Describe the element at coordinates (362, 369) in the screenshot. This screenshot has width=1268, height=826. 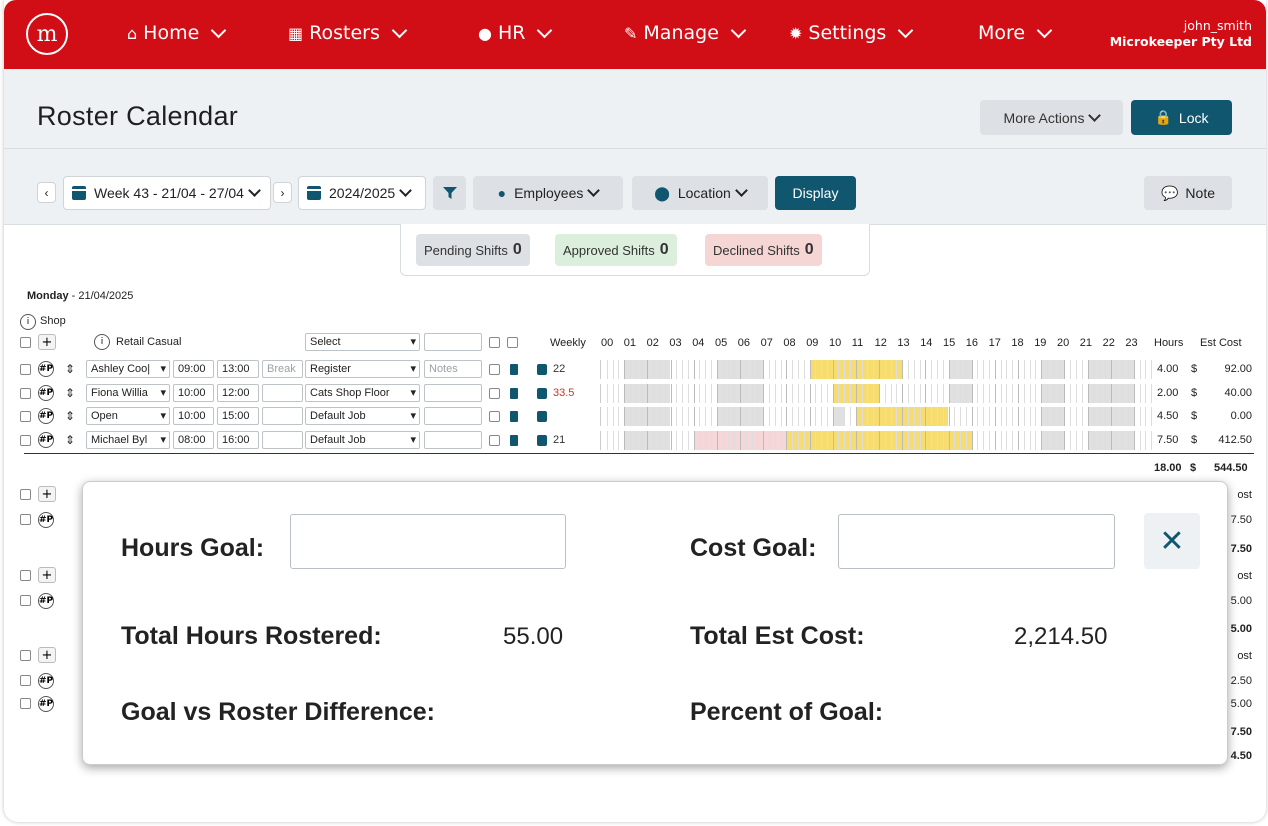
I see `job-select: Register` at that location.